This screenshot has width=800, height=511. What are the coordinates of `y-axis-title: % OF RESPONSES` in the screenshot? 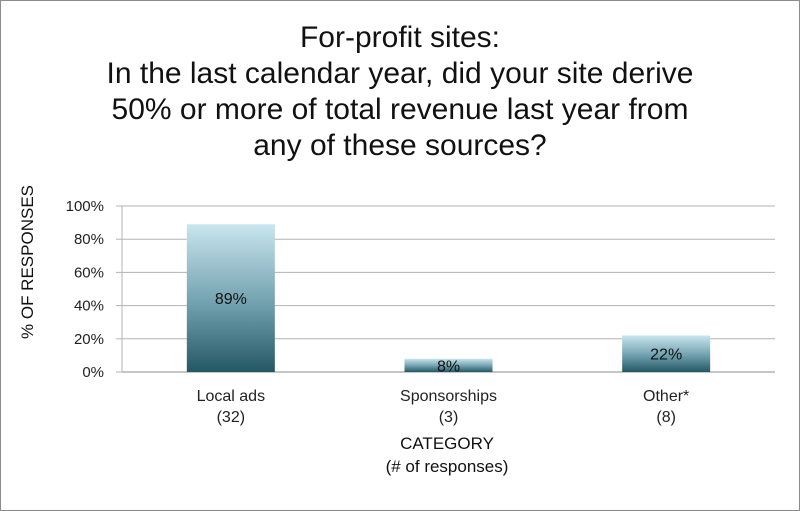 It's located at (27, 262).